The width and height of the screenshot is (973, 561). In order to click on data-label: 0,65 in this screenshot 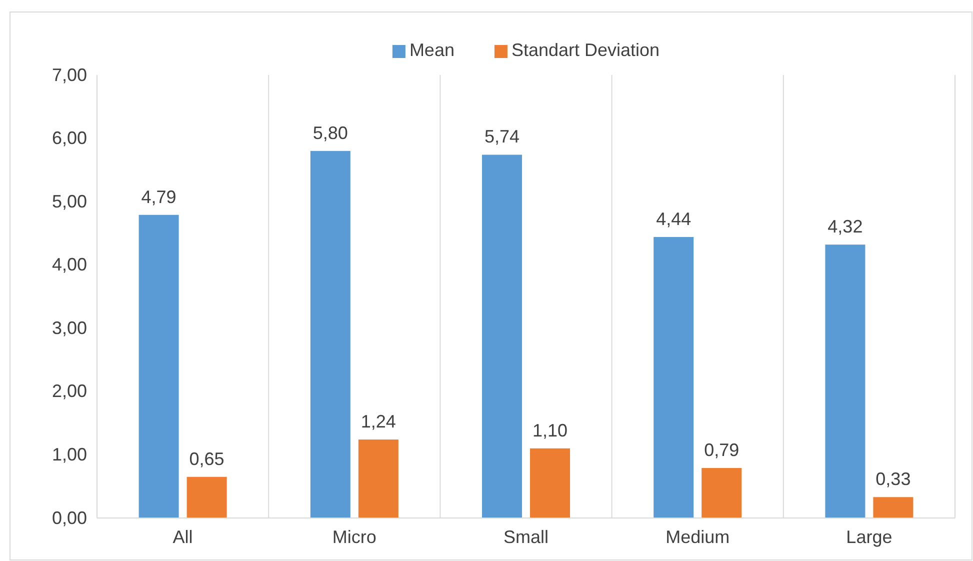, I will do `click(206, 458)`.